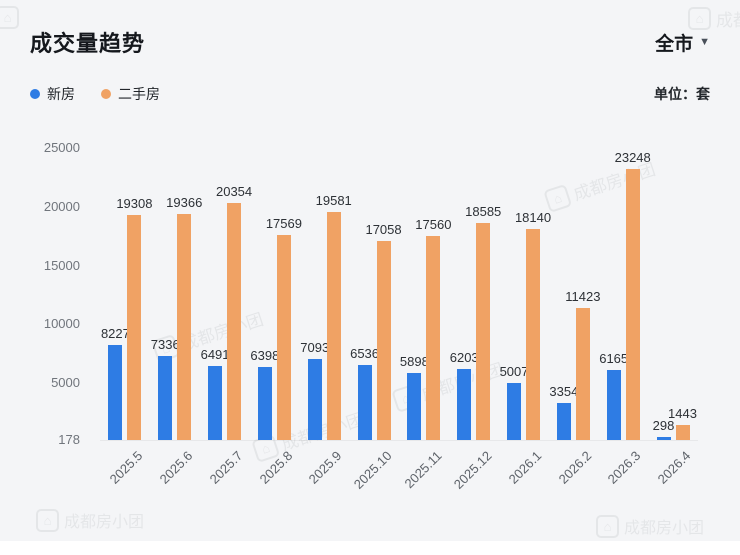 Image resolution: width=740 pixels, height=555 pixels. Describe the element at coordinates (90, 520) in the screenshot. I see `brand-watermark: ⌂ 成都房小团` at that location.